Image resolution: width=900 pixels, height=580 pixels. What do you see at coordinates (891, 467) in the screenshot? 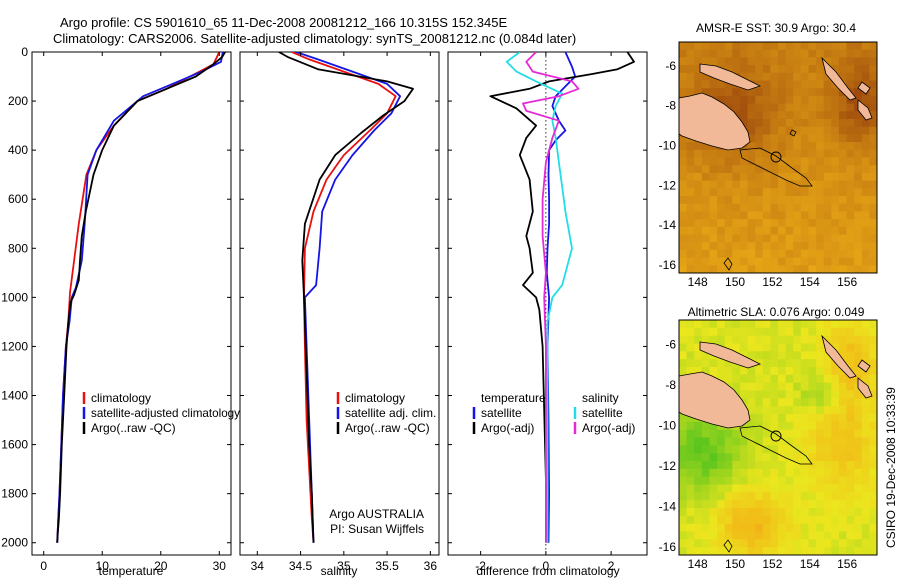
I see `side-timestamp: CSIRO 19-Dec-2008 10:33:39` at bounding box center [891, 467].